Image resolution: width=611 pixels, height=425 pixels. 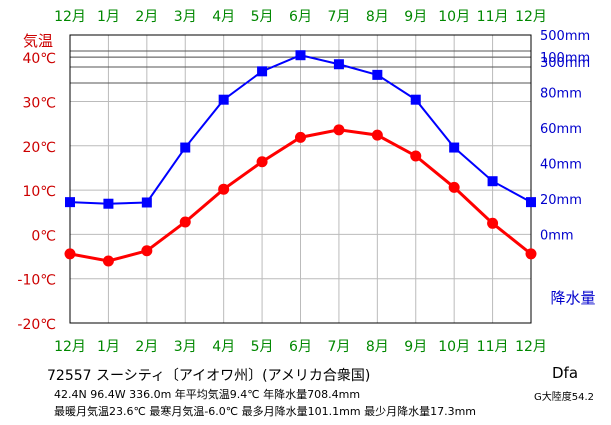 I want to click on y-left-tick-label: -10℃, so click(x=36, y=281).